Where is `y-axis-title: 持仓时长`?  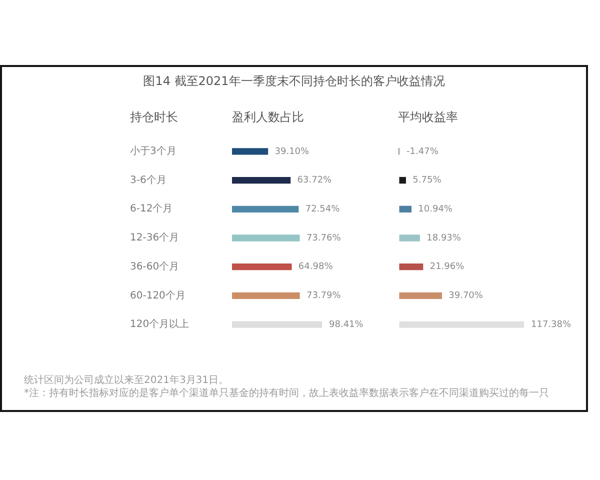 y-axis-title: 持仓时长 is located at coordinates (154, 117).